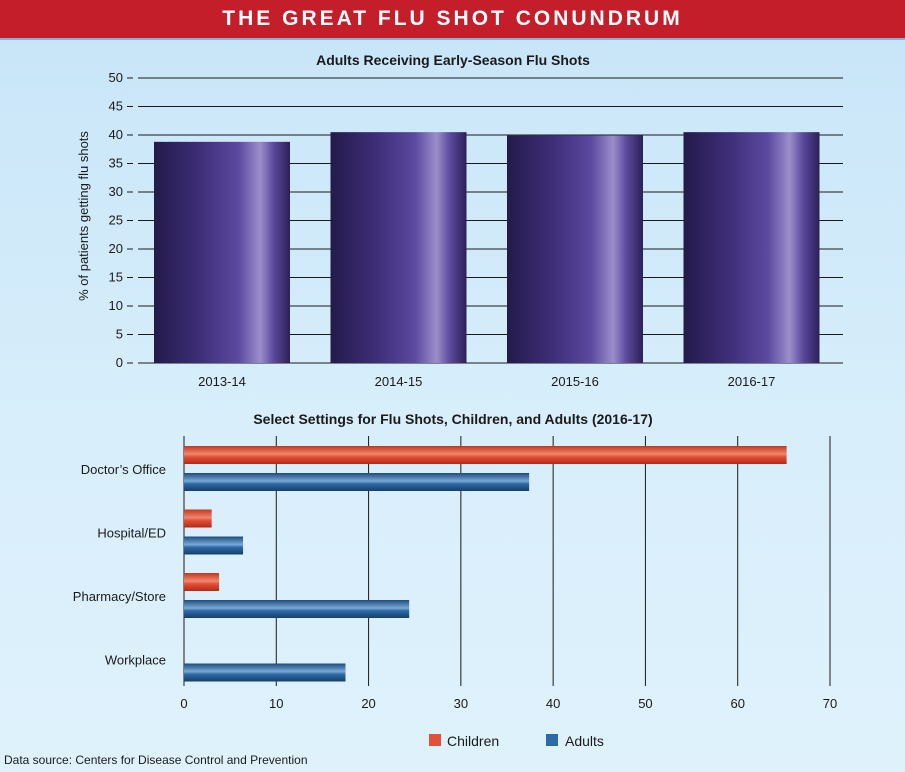 The height and width of the screenshot is (772, 905). Describe the element at coordinates (116, 77) in the screenshot. I see `chart1-y-tick-label: 50` at that location.